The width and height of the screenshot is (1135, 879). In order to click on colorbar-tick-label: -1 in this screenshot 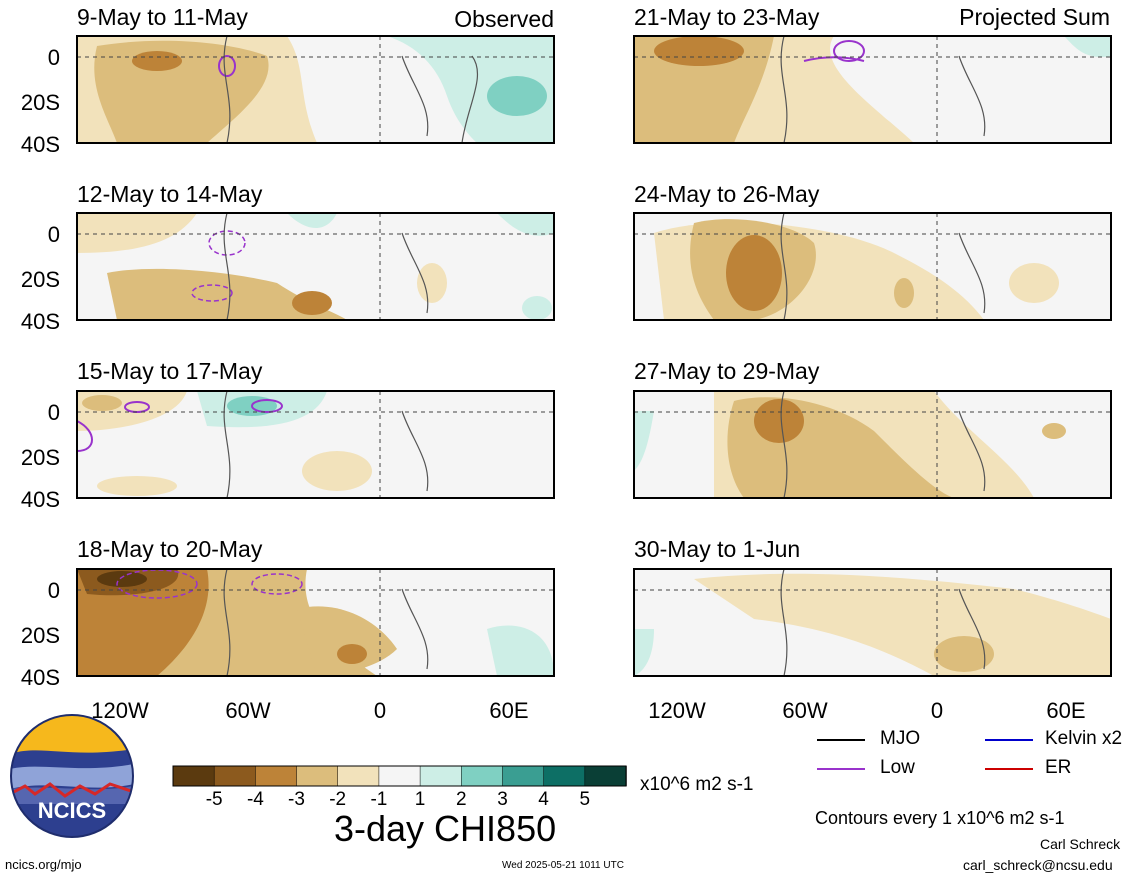, I will do `click(379, 799)`.